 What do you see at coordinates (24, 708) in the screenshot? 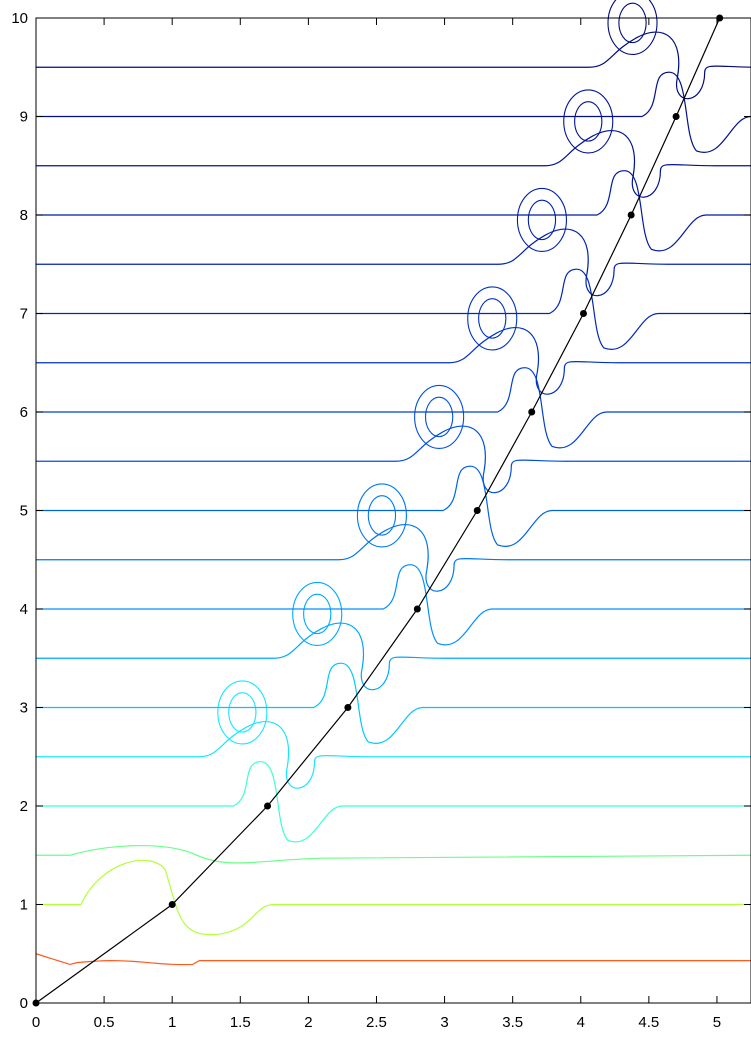
I see `y-tick-label: 3` at bounding box center [24, 708].